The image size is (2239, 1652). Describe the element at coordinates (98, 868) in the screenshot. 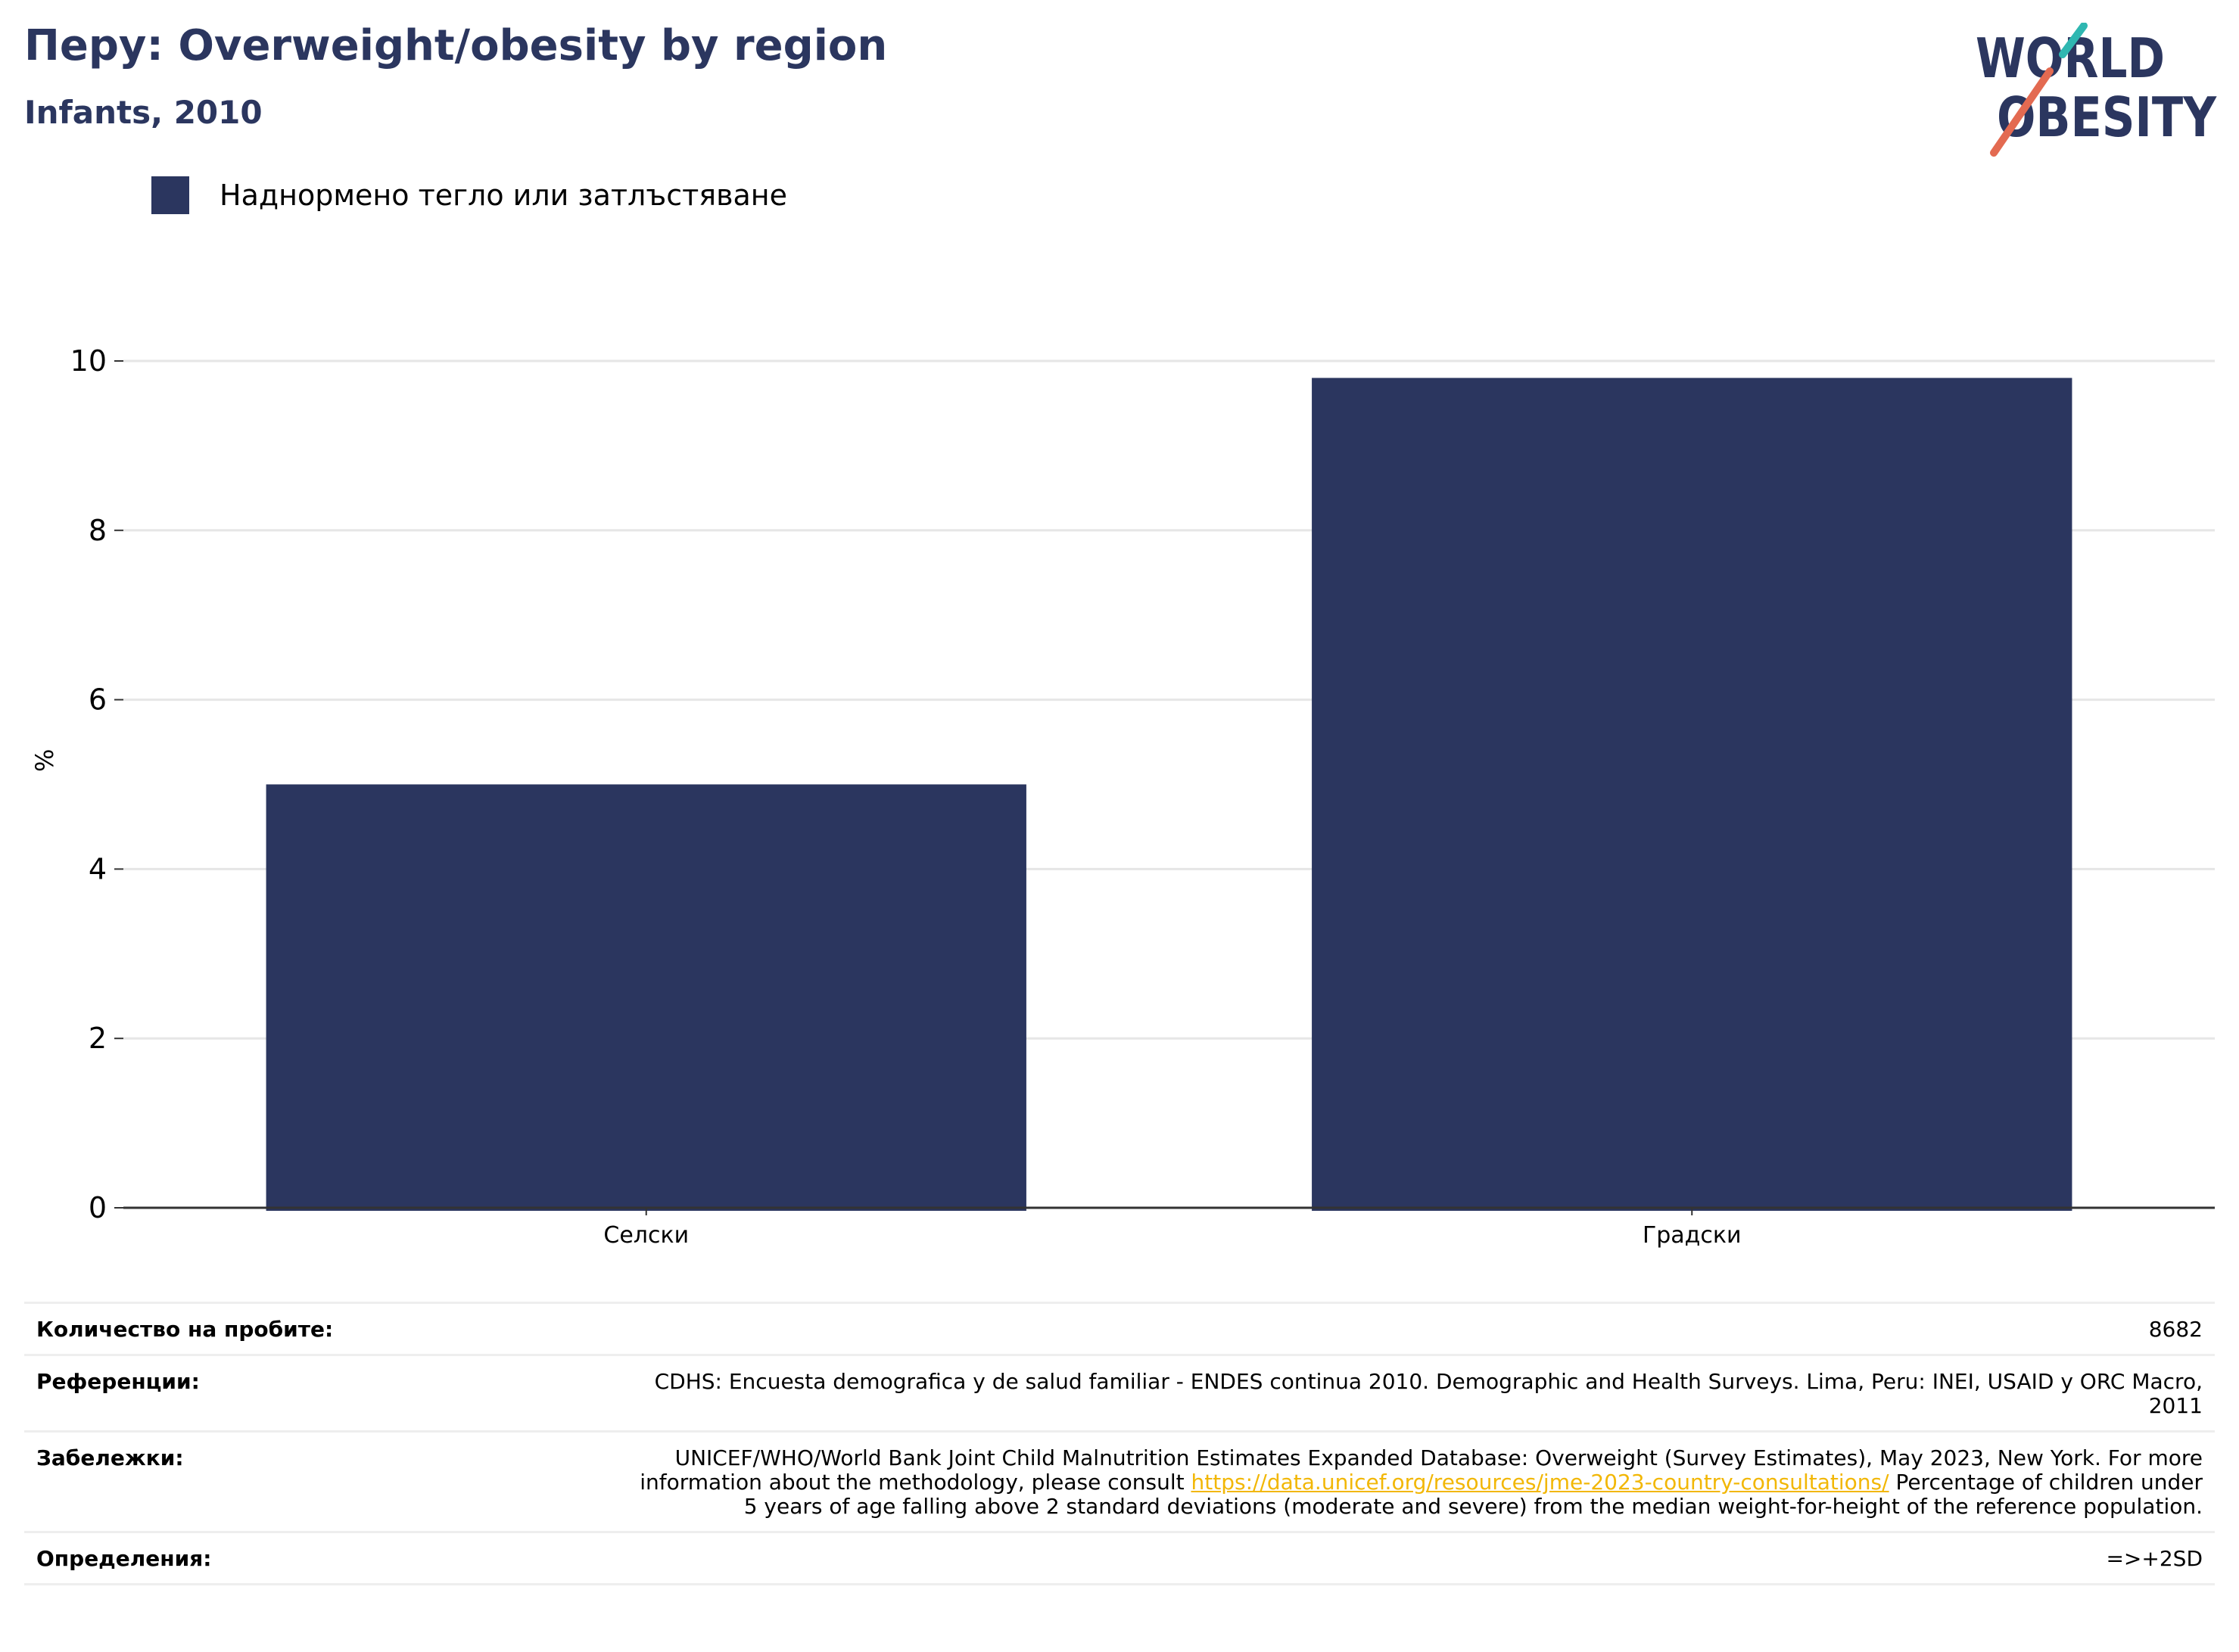

I see `y-tick-label: 4` at that location.